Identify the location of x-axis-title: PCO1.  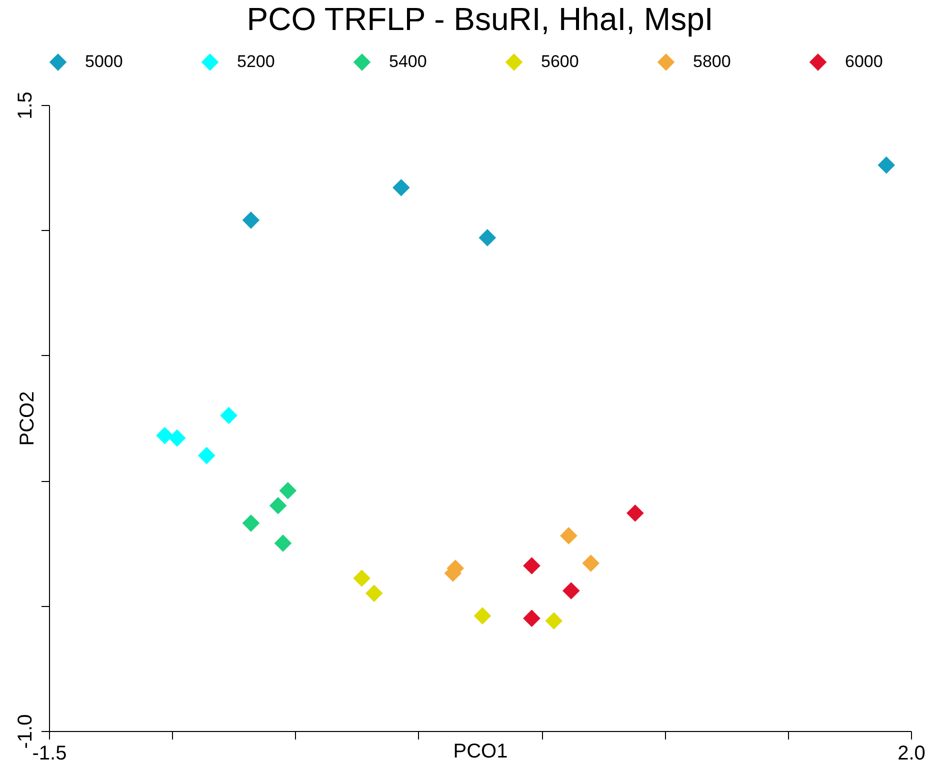
(480, 751).